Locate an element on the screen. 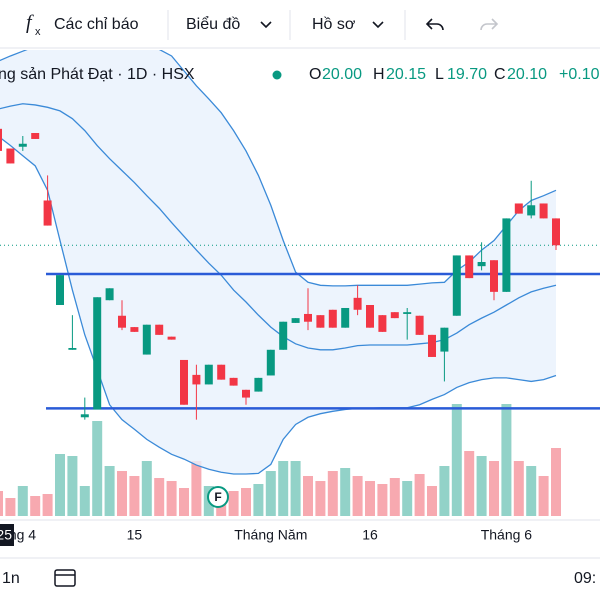 This screenshot has width=600, height=600. crosshair-label: 25 is located at coordinates (6, 535).